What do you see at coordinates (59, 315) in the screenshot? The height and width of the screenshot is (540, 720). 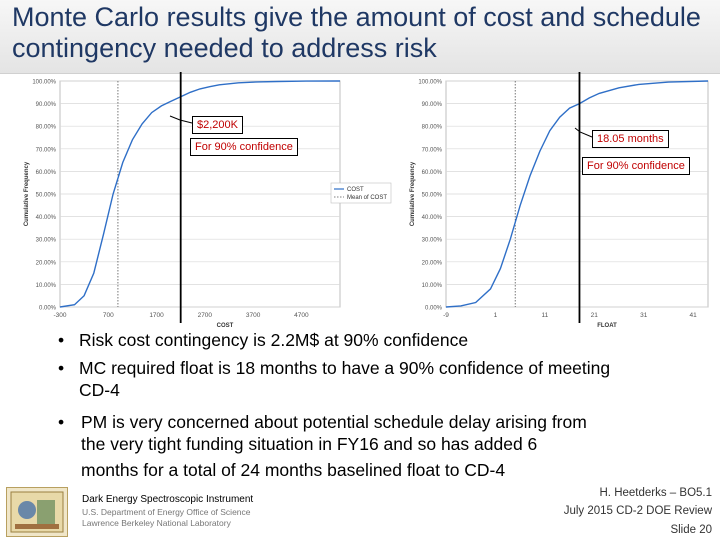 I see `x-tick-label: -300` at bounding box center [59, 315].